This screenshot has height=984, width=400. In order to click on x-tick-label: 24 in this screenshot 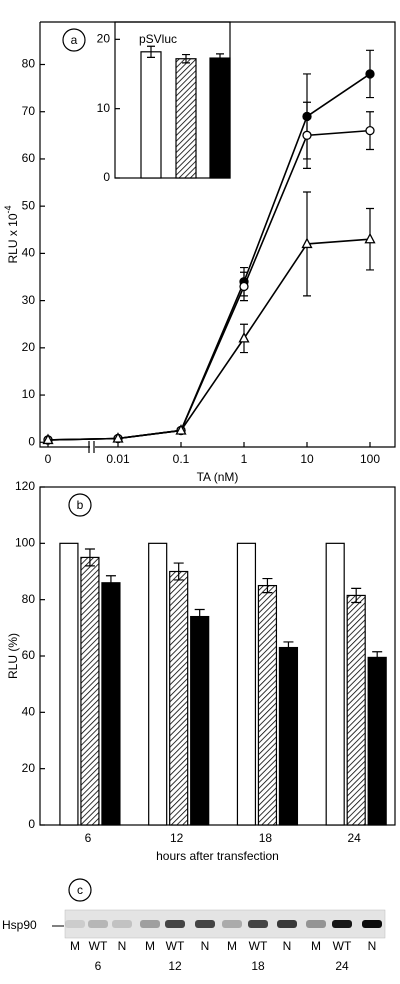, I will do `click(355, 838)`.